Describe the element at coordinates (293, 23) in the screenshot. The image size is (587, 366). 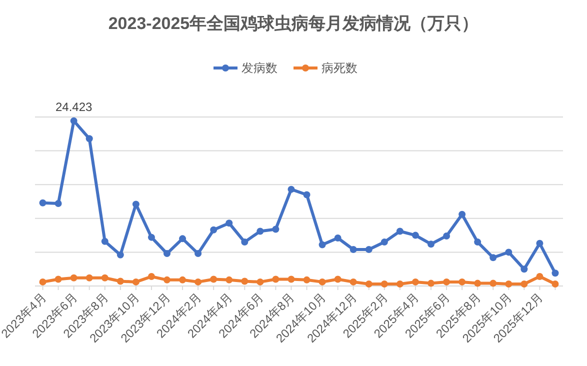
I see `chart-title: 2023-2025年全国鸡球虫病每月发病情况（万只）` at that location.